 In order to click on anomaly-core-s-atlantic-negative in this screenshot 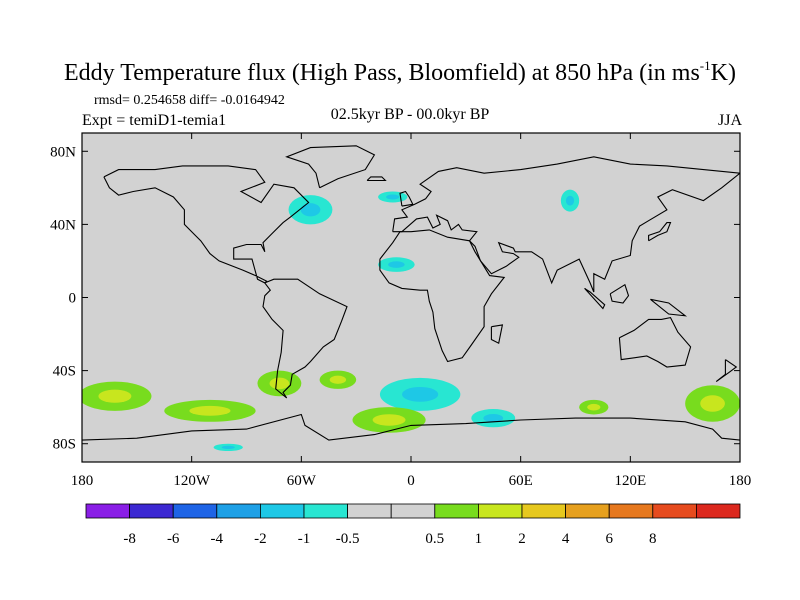, I will do `click(420, 394)`.